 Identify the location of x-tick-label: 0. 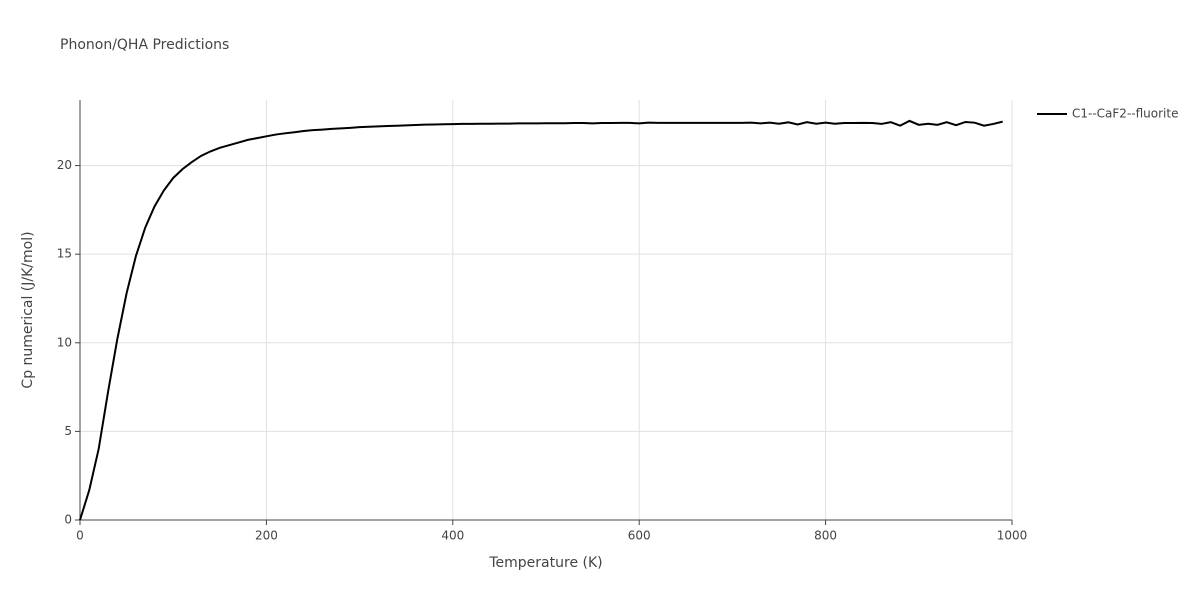
(80, 536).